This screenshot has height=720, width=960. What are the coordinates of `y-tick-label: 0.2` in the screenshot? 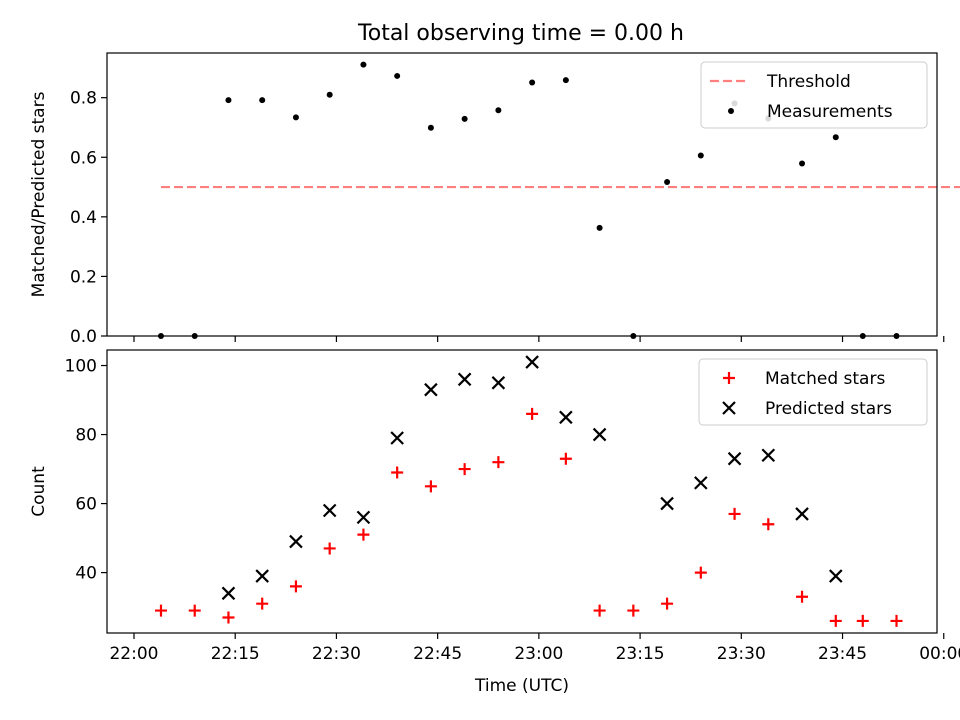 It's located at (83, 277).